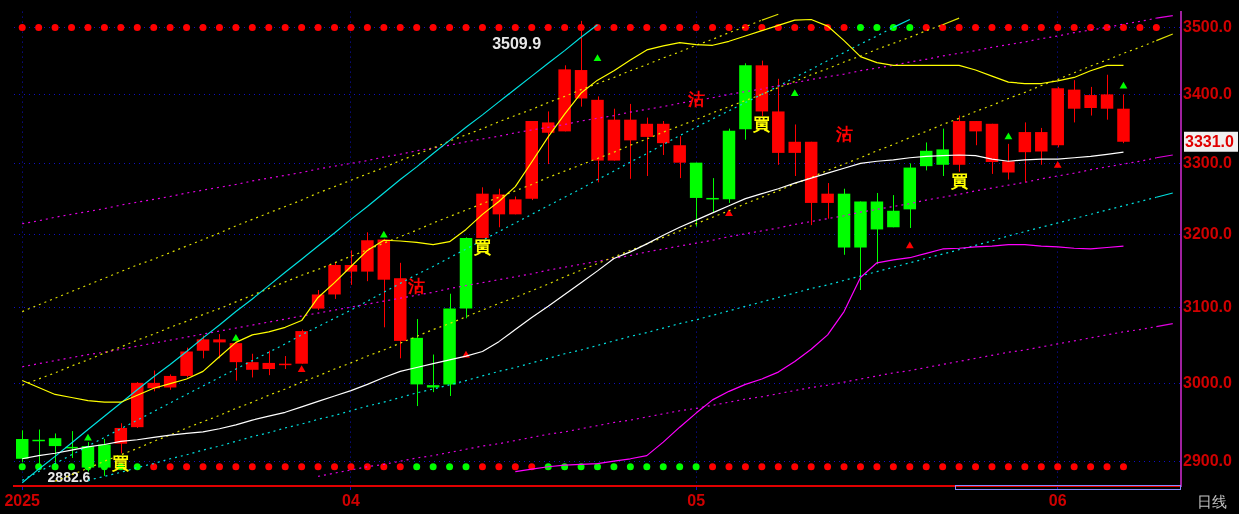 This screenshot has height=514, width=1239. What do you see at coordinates (1057, 501) in the screenshot?
I see `x-tick-label: 06` at bounding box center [1057, 501].